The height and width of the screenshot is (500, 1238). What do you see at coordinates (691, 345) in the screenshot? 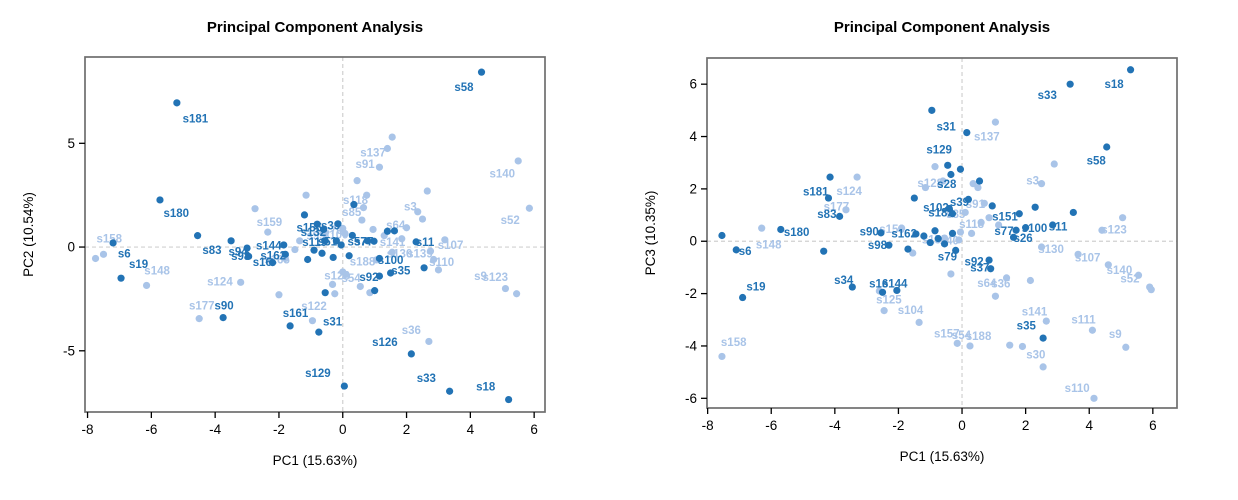
I see `y-tick-label: -4` at bounding box center [691, 345].